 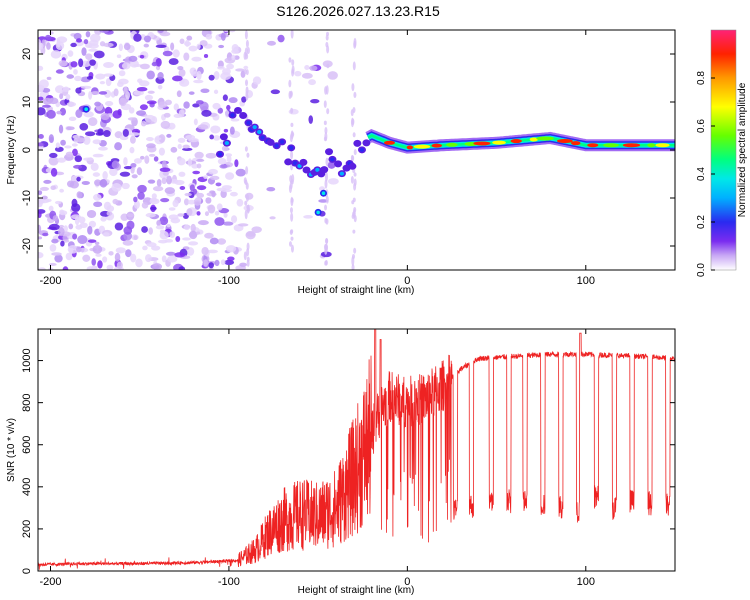 What do you see at coordinates (407, 281) in the screenshot?
I see `spectrogram-x-tick-label: 0` at bounding box center [407, 281].